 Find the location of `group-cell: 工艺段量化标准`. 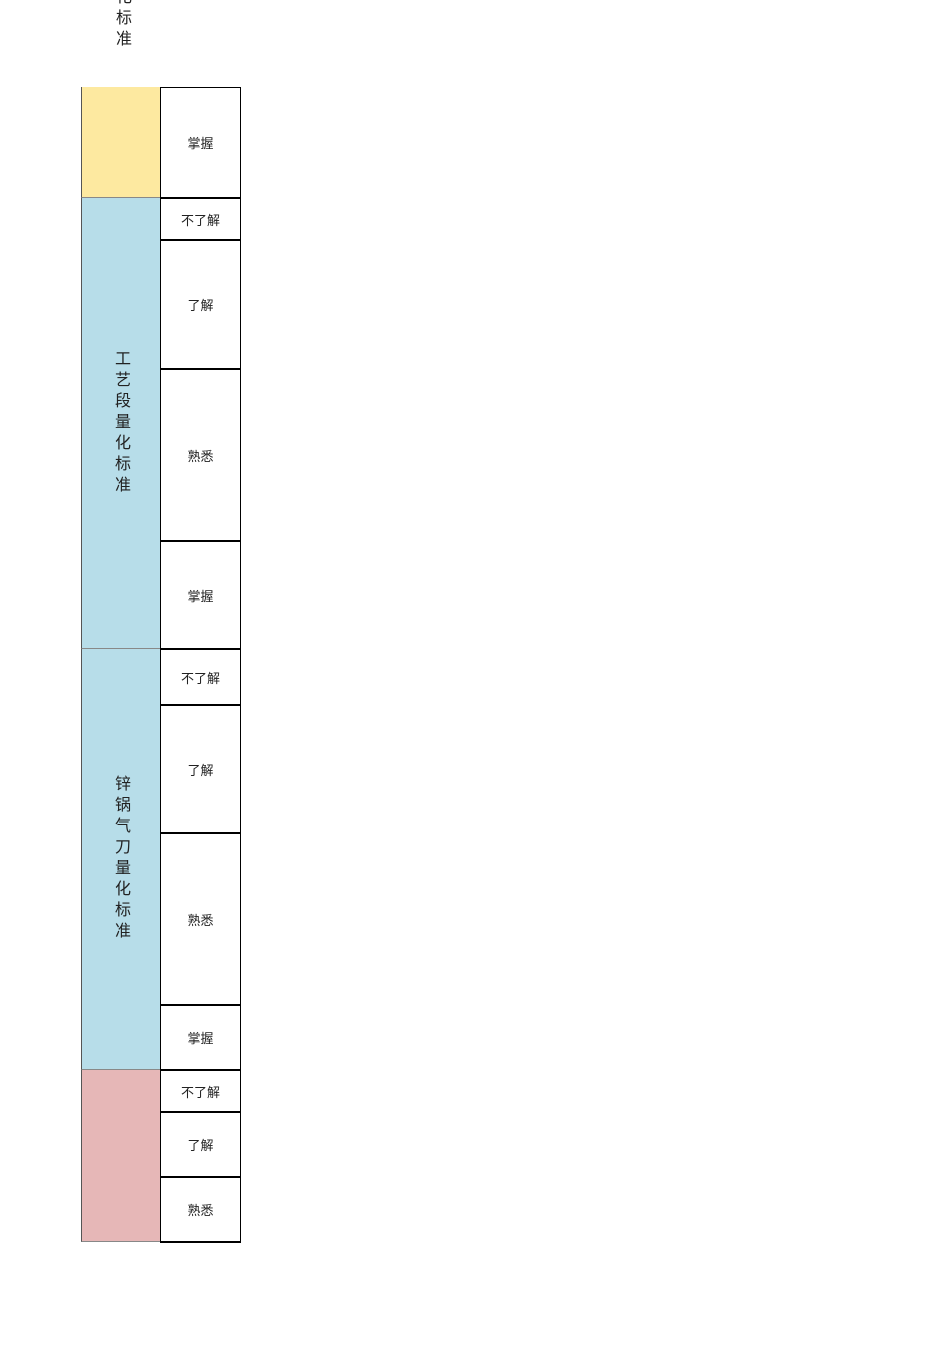

group-cell: 工艺段量化标准 is located at coordinates (120, 423).